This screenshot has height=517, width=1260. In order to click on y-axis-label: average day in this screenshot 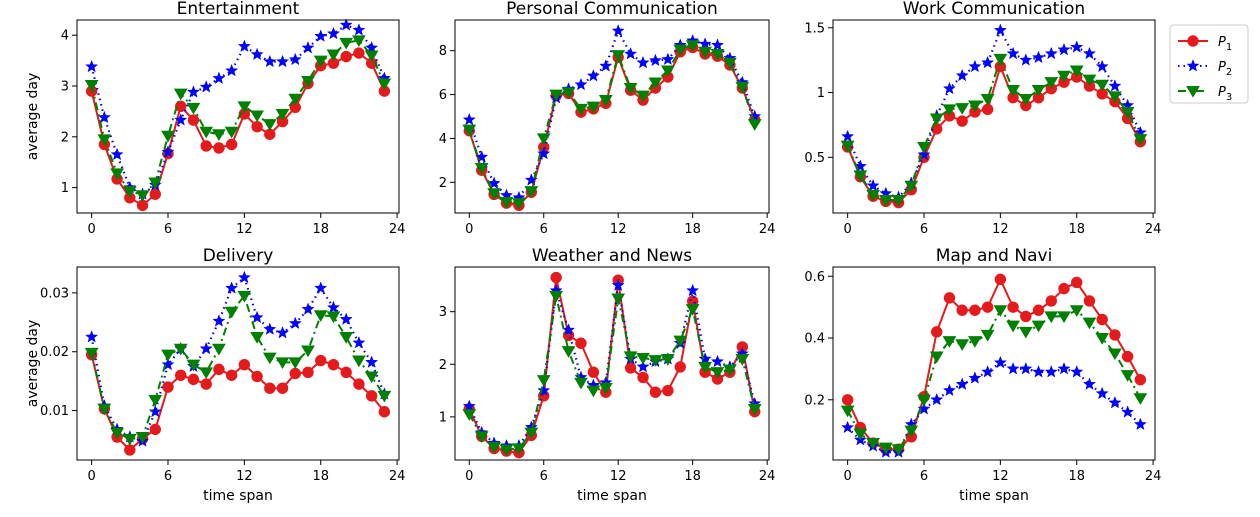, I will do `click(33, 117)`.